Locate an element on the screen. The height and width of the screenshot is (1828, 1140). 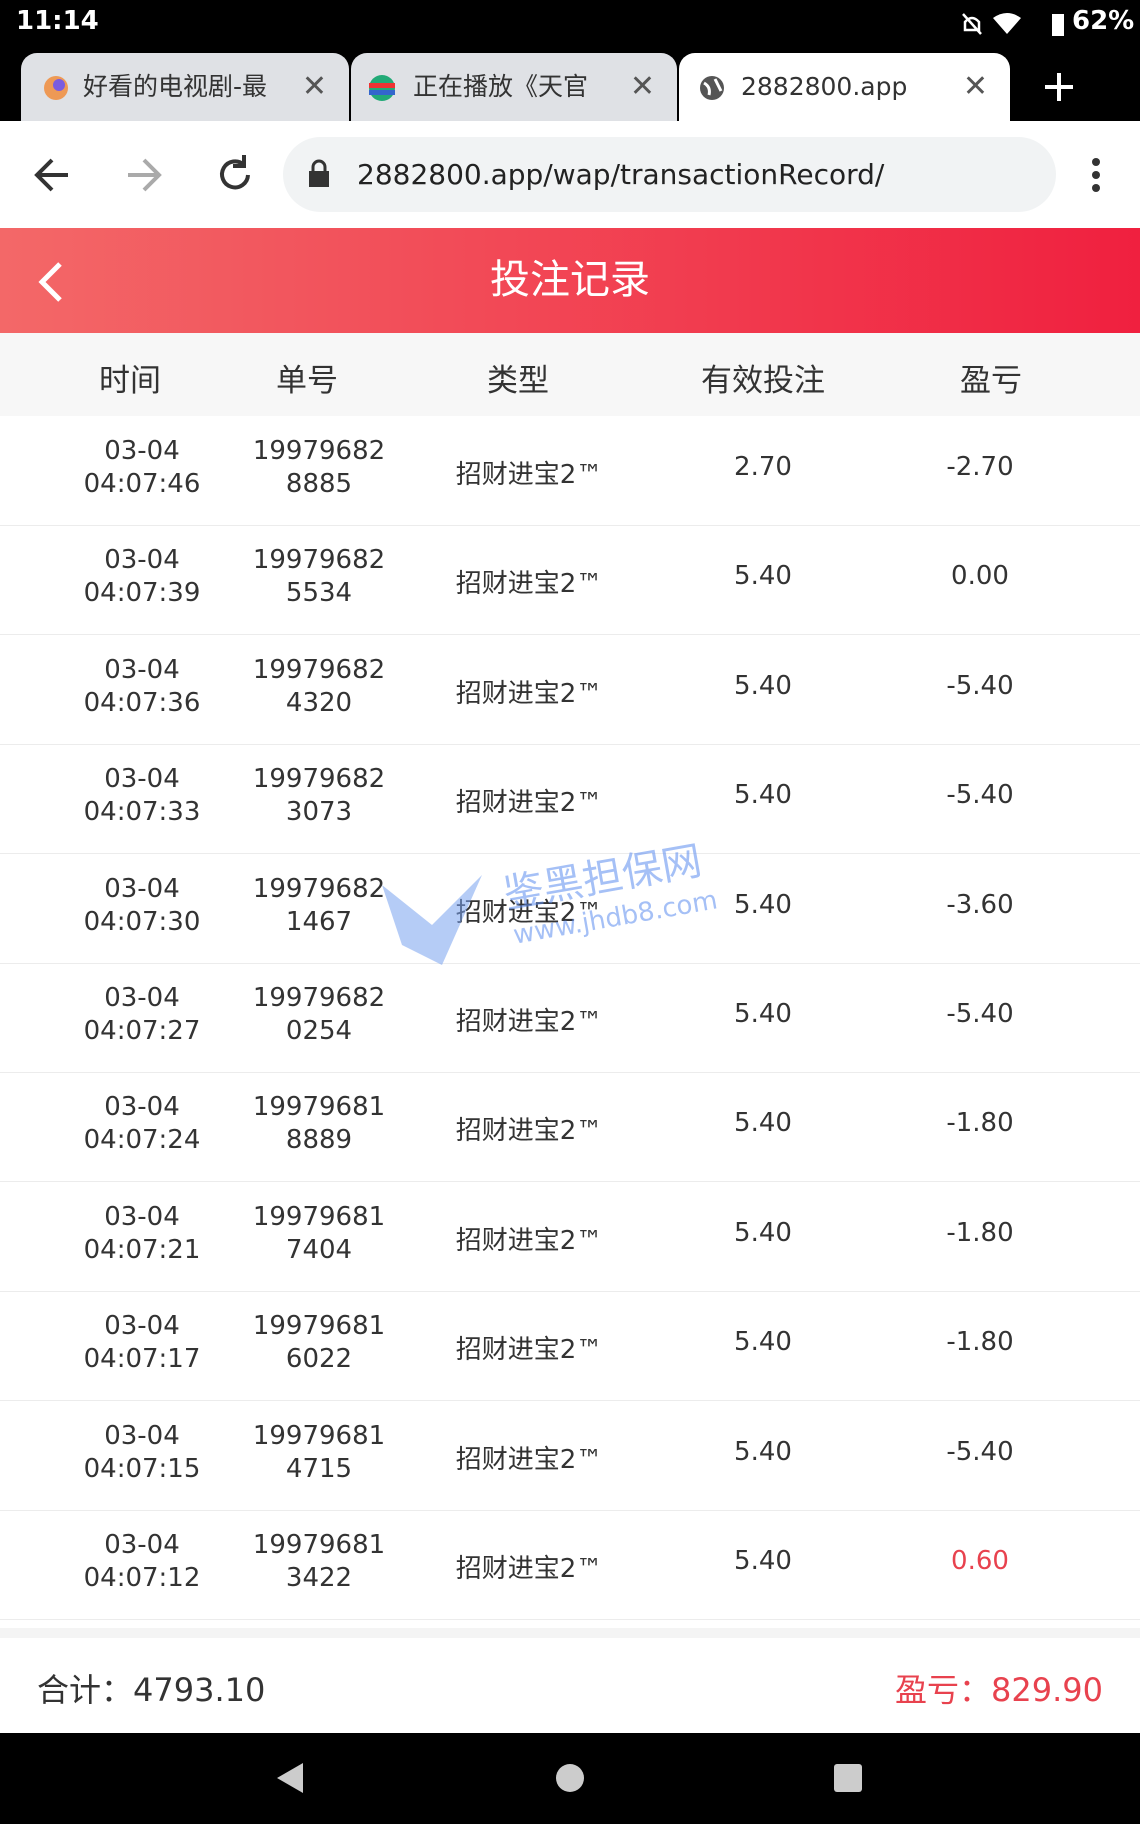
reload is located at coordinates (235, 172).